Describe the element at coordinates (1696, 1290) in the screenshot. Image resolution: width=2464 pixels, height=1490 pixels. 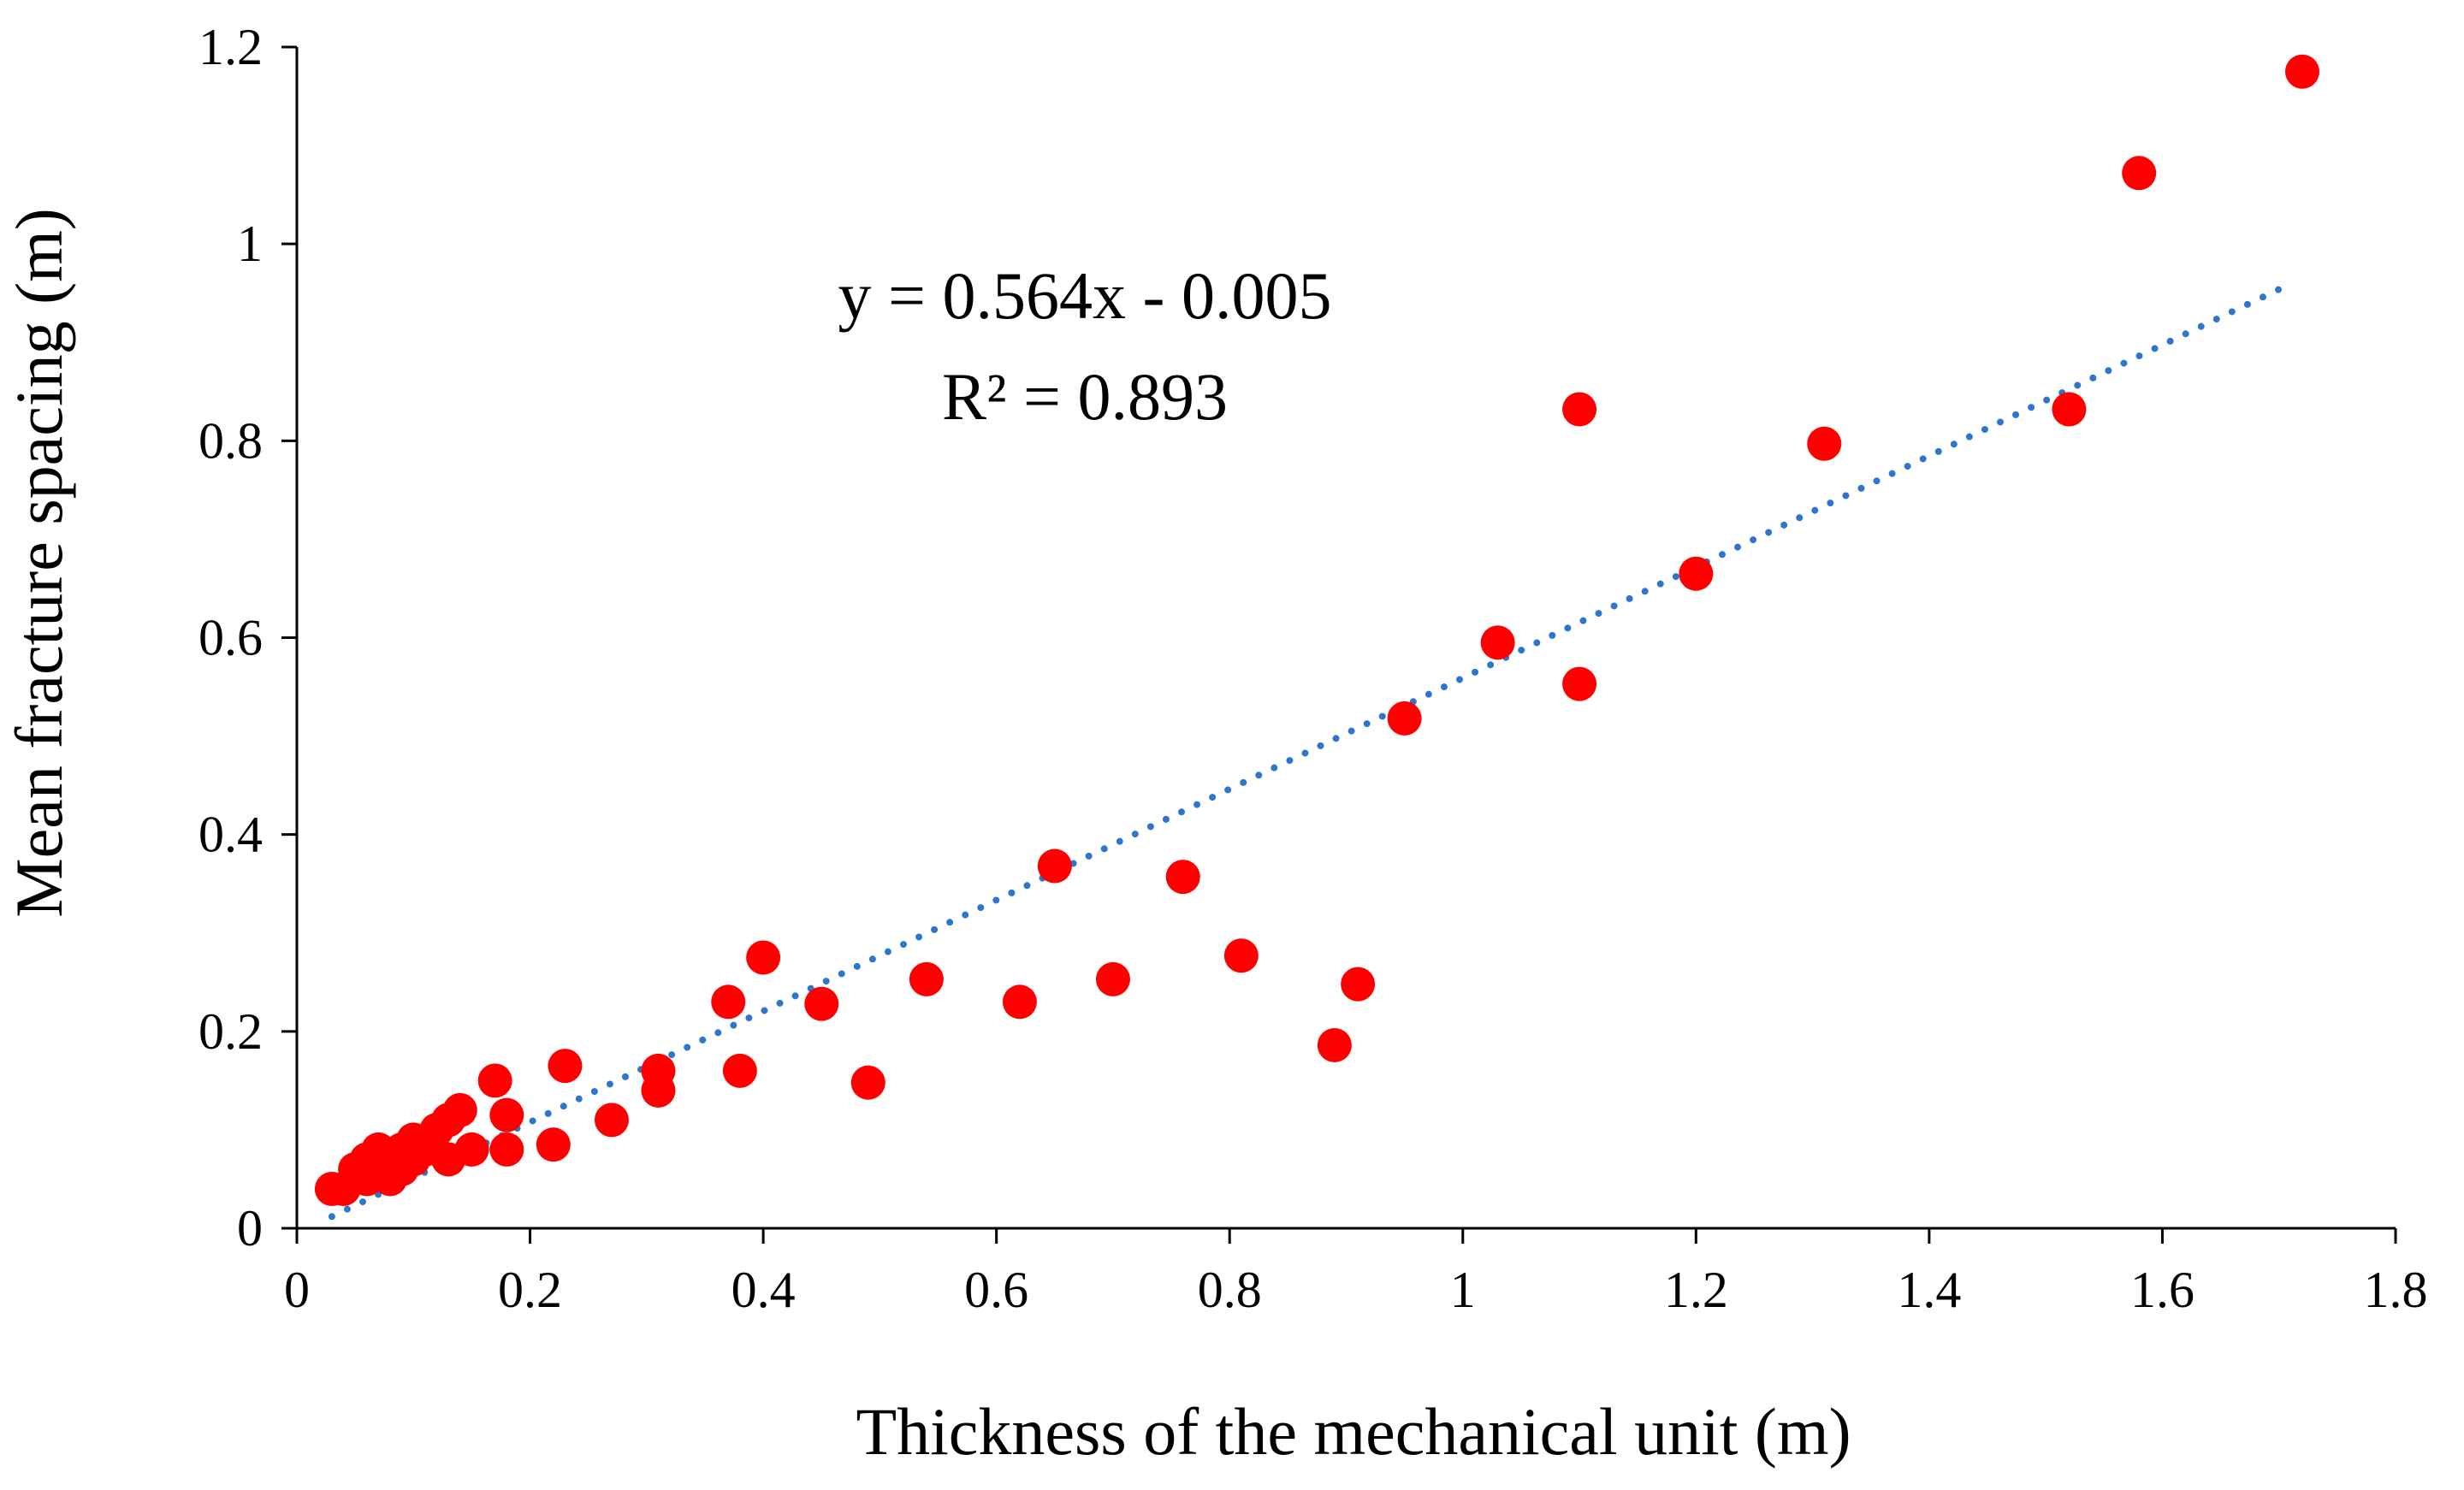
I see `x-tick-label: 1.2` at that location.